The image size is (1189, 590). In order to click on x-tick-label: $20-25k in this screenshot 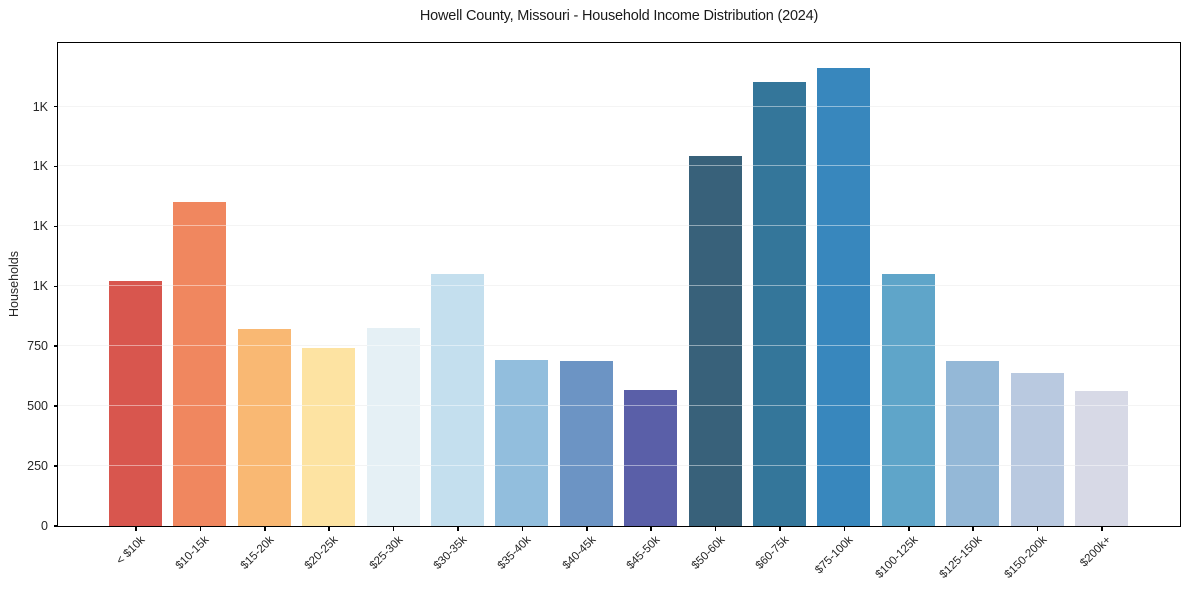, I will do `click(321, 553)`.